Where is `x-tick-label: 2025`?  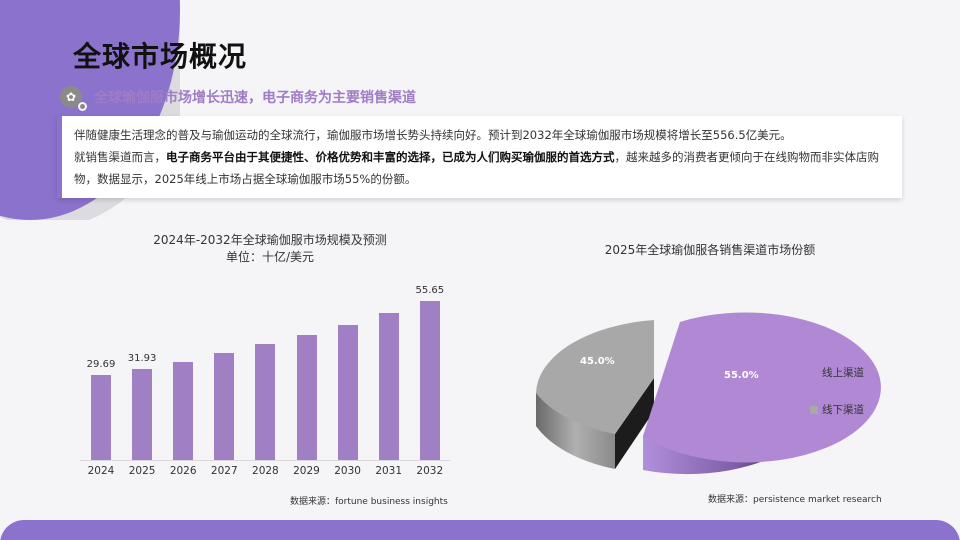
x-tick-label: 2025 is located at coordinates (142, 471).